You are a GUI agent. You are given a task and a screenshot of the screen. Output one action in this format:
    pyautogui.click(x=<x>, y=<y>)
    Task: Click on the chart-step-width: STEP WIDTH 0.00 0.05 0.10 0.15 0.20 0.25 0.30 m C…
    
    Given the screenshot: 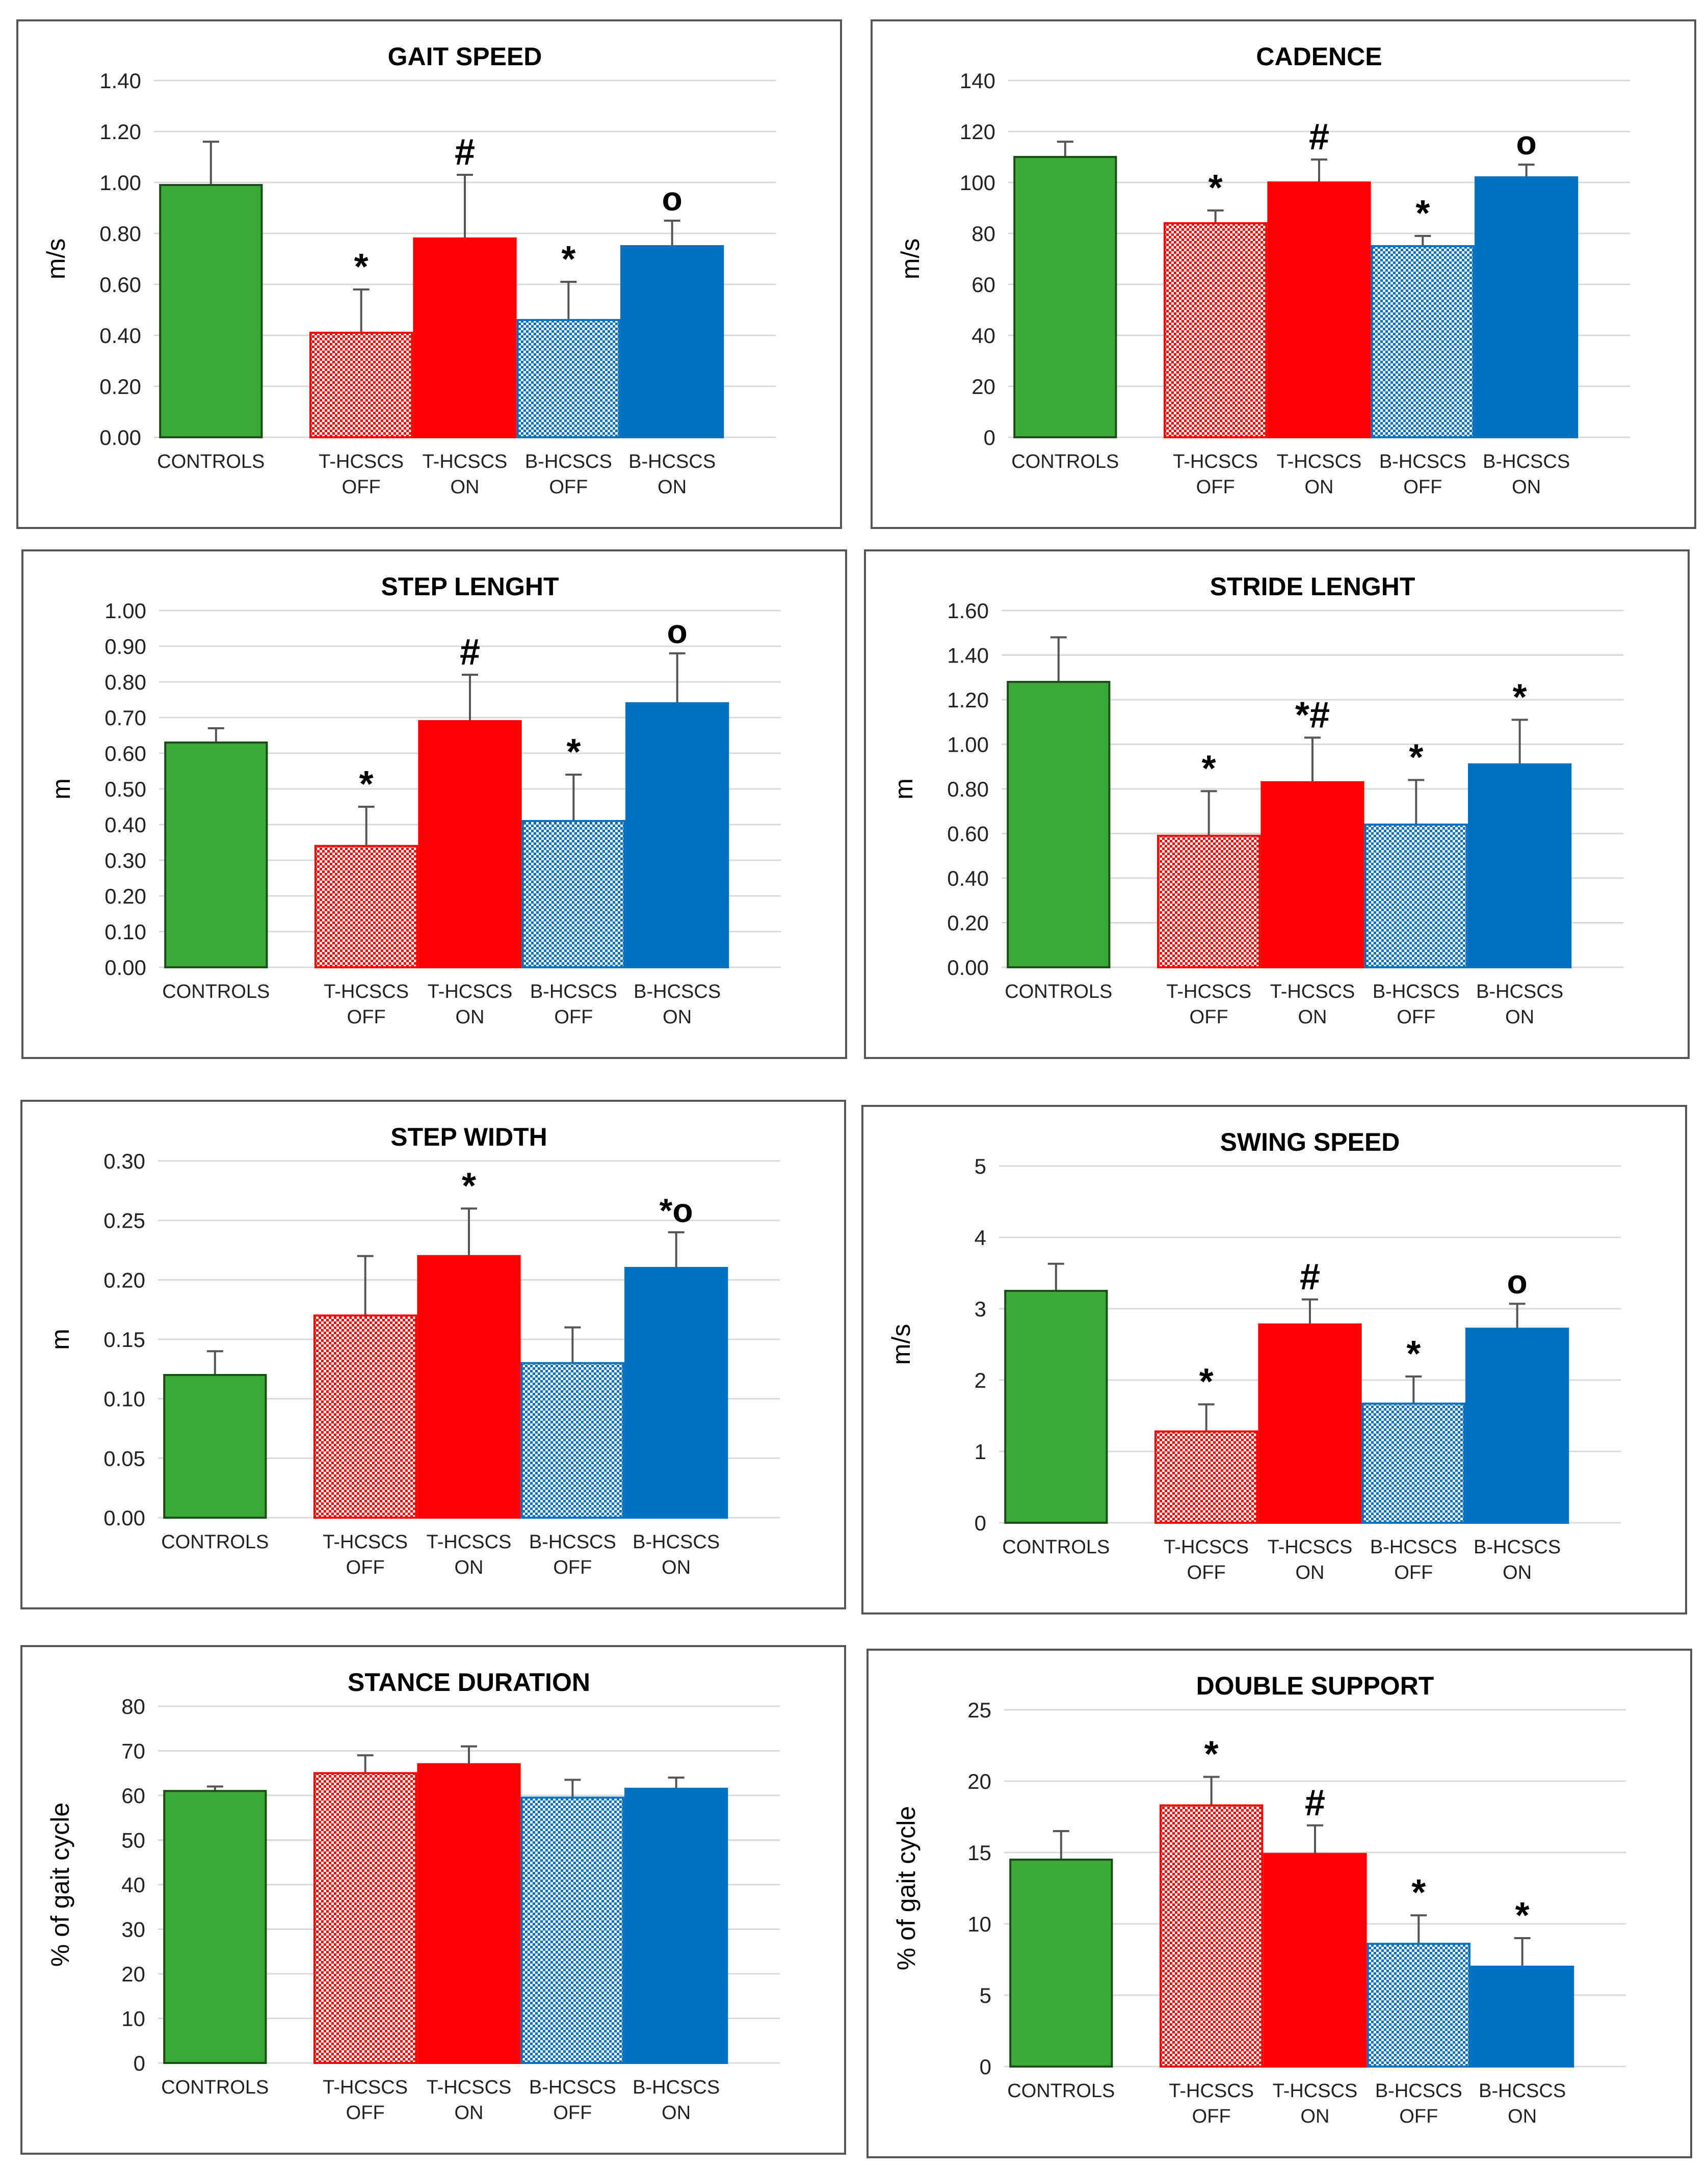 What is the action you would take?
    pyautogui.click(x=433, y=1354)
    